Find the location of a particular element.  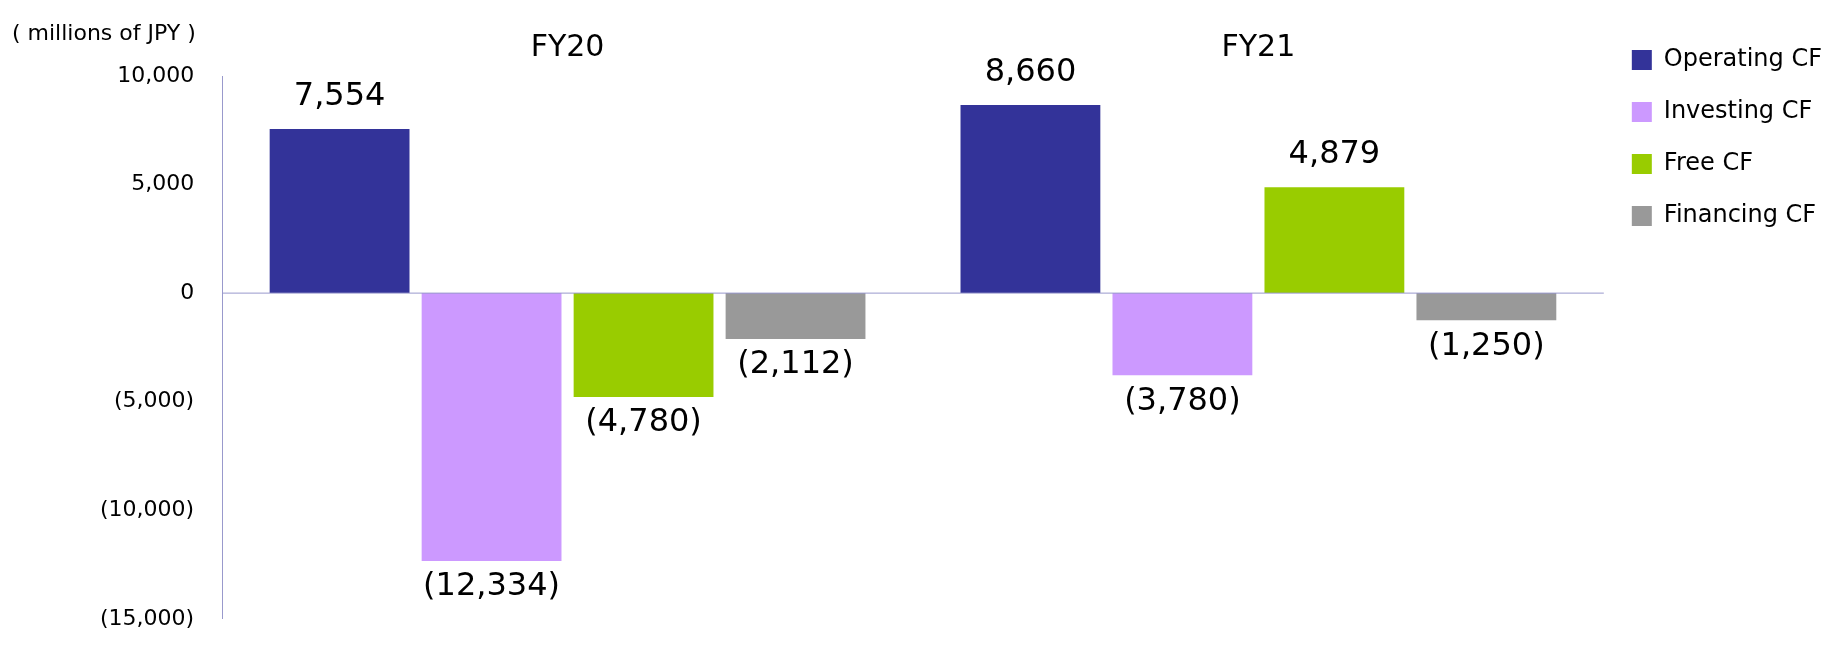

x-tick-label: FY20 is located at coordinates (567, 45).